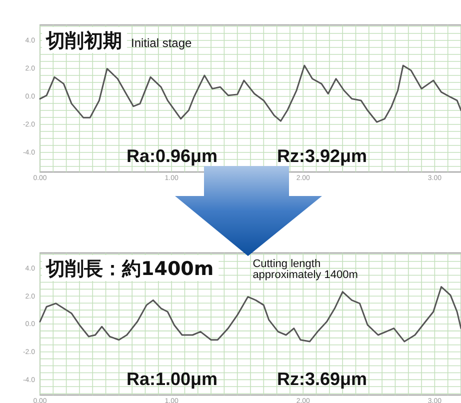 The image size is (461, 403). I want to click on annotation: Rz:3.69μm, so click(322, 379).